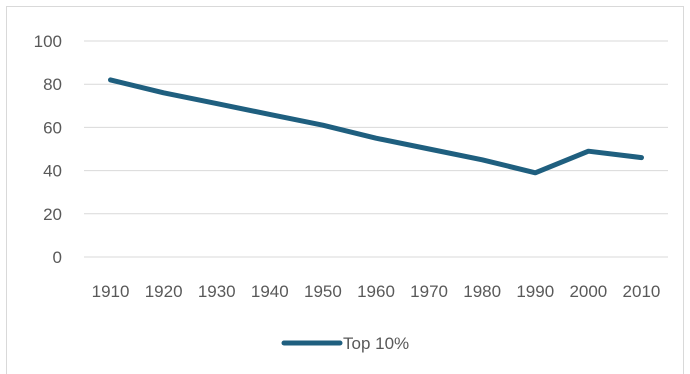  What do you see at coordinates (217, 291) in the screenshot?
I see `x-tick-label: 1930` at bounding box center [217, 291].